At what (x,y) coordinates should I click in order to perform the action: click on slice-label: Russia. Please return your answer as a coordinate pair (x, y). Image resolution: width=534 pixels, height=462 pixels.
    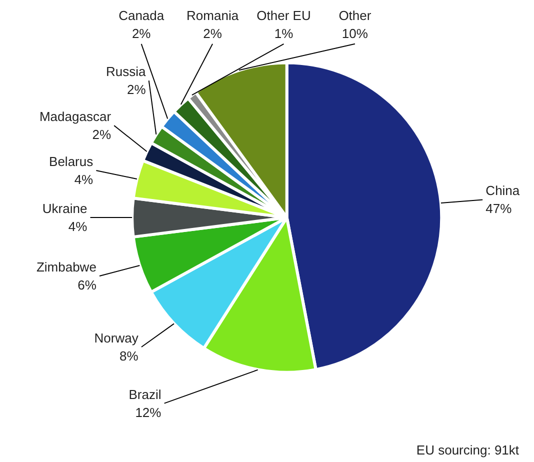
    Looking at the image, I should click on (126, 72).